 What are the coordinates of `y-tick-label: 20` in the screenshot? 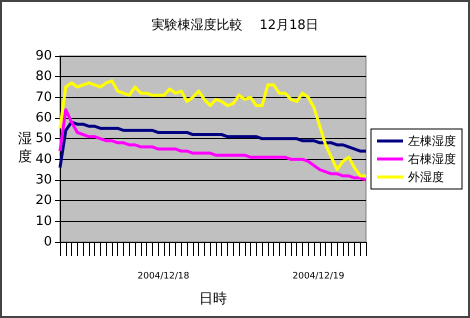 It's located at (43, 200).